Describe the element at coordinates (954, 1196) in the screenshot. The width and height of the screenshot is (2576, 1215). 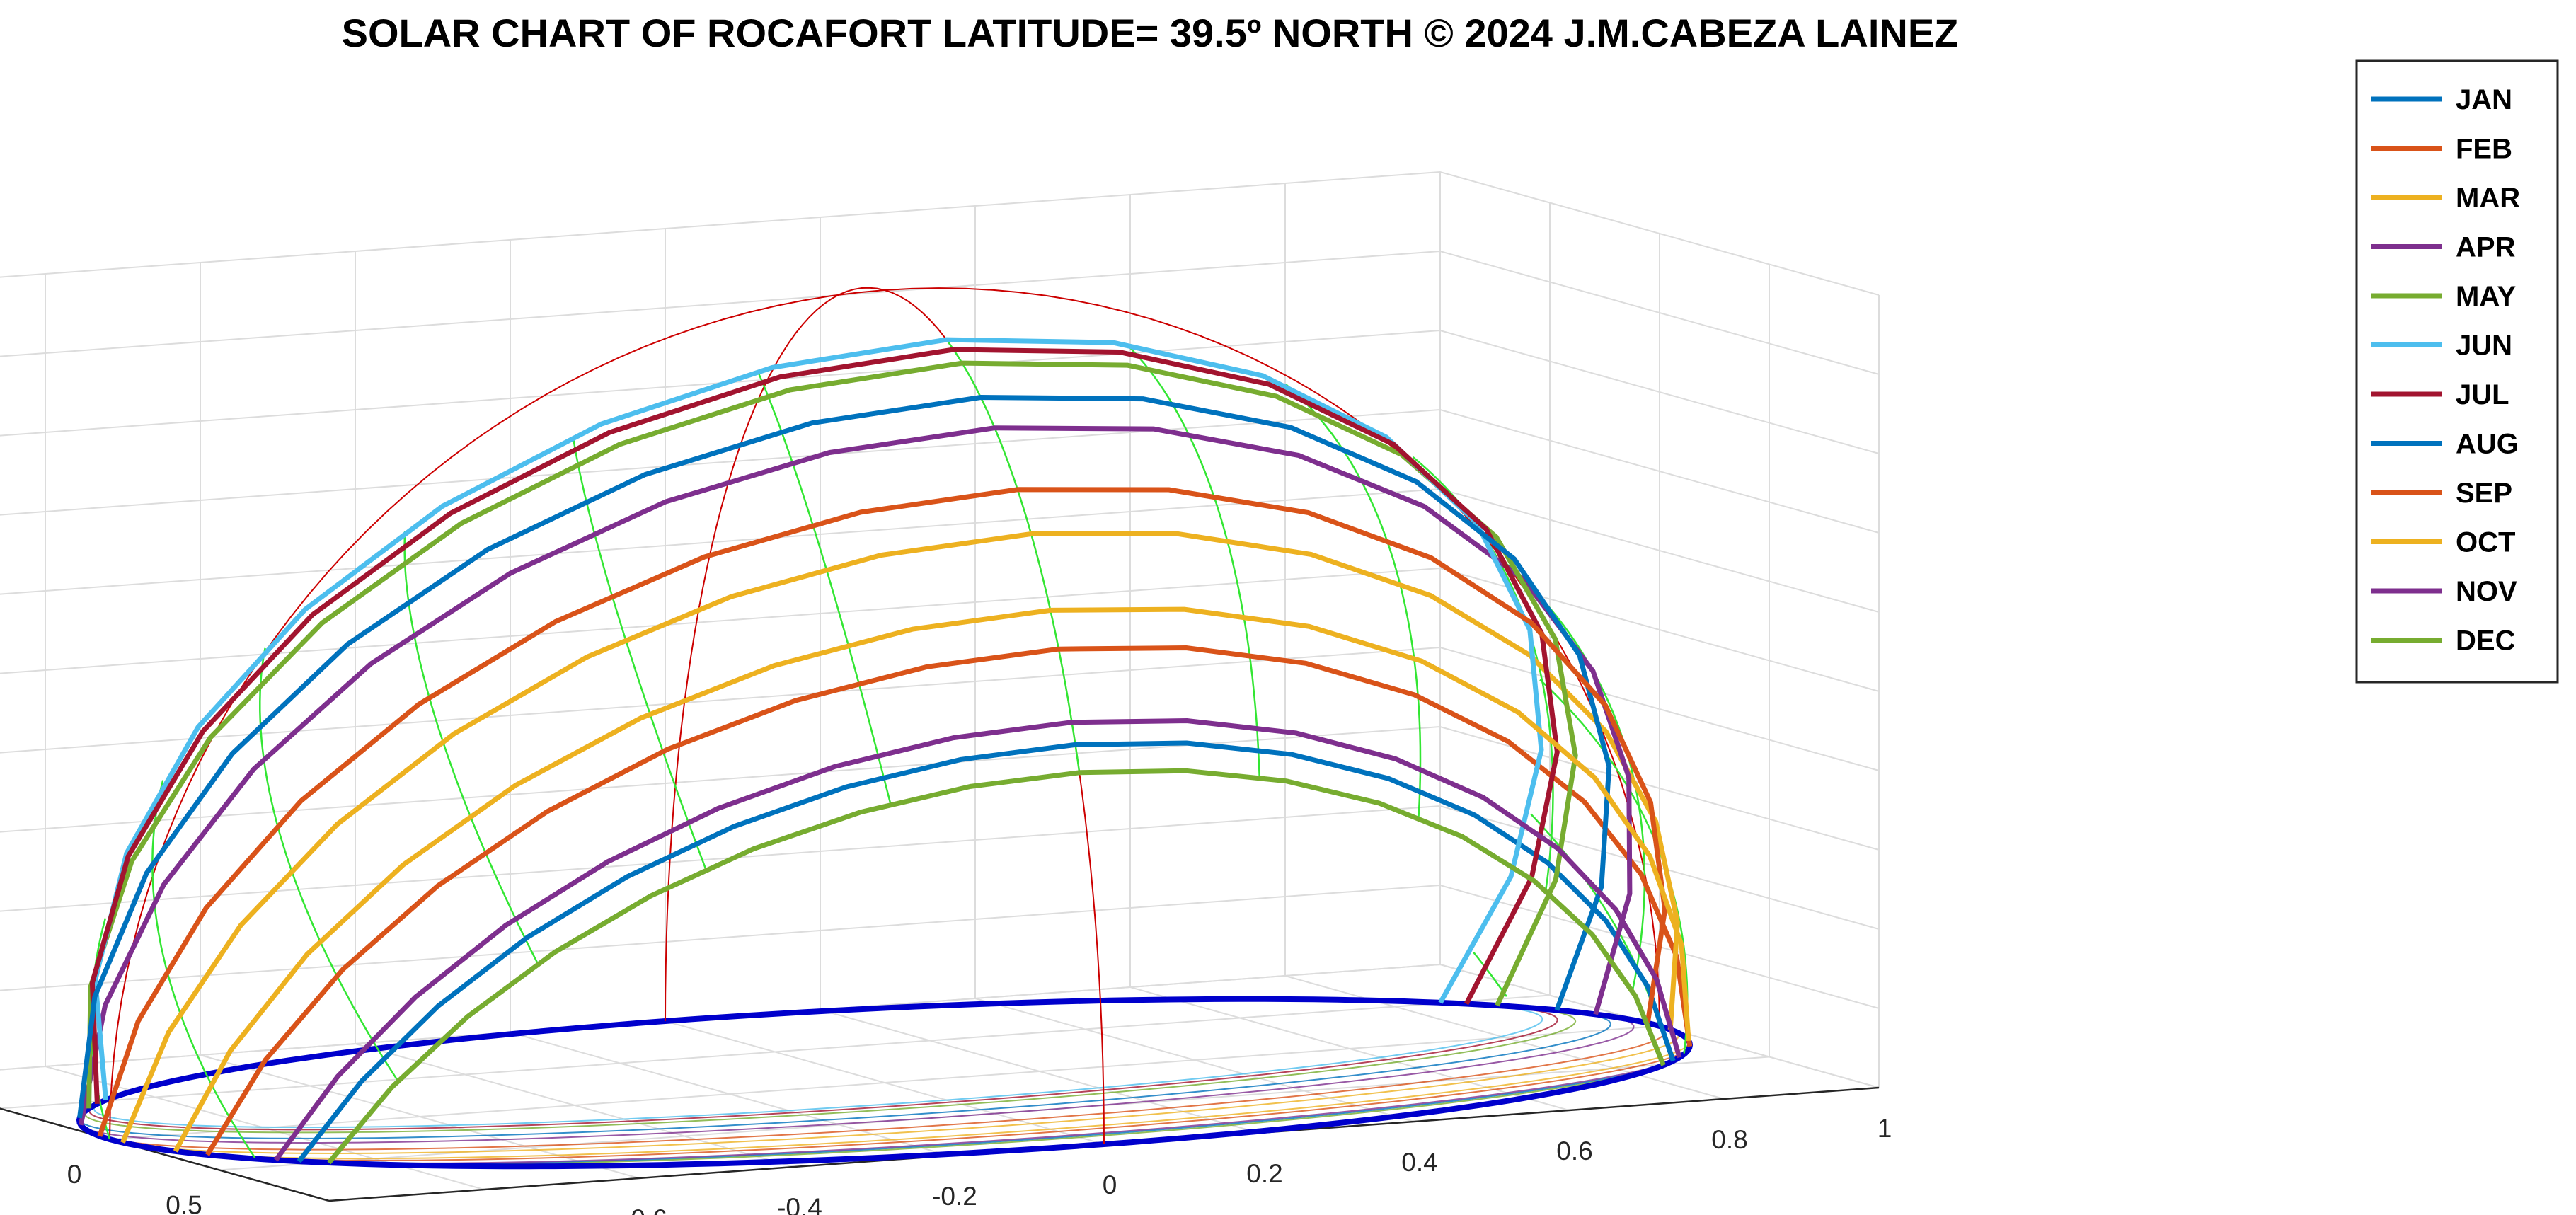
I see `y-tick-label: -0.2` at that location.